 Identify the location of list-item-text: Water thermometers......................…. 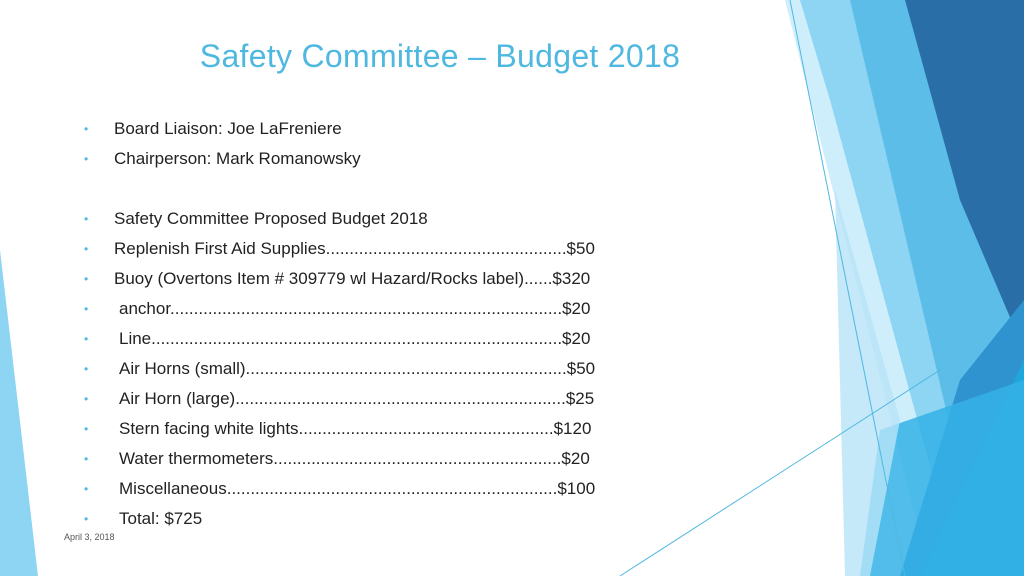
(354, 458).